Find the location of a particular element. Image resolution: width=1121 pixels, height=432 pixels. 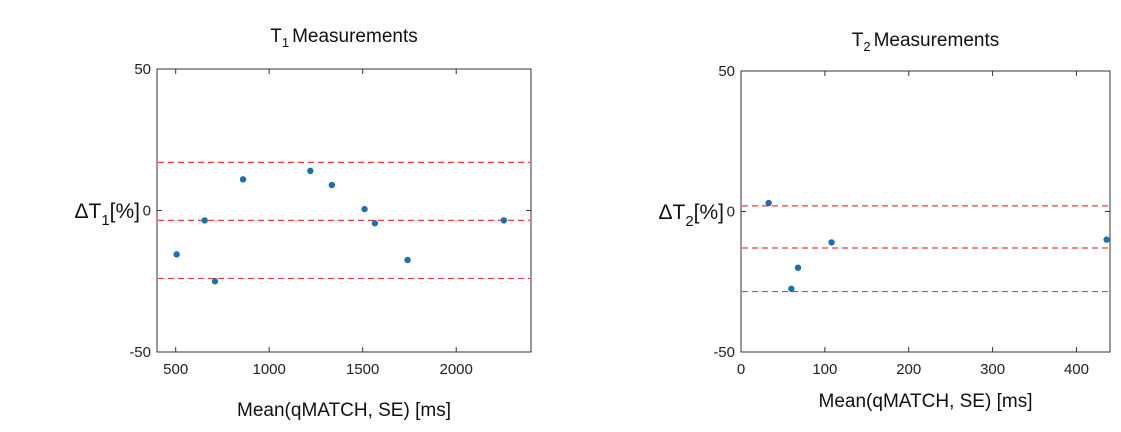

y-axis-label: ΔT1[%] is located at coordinates (107, 214).